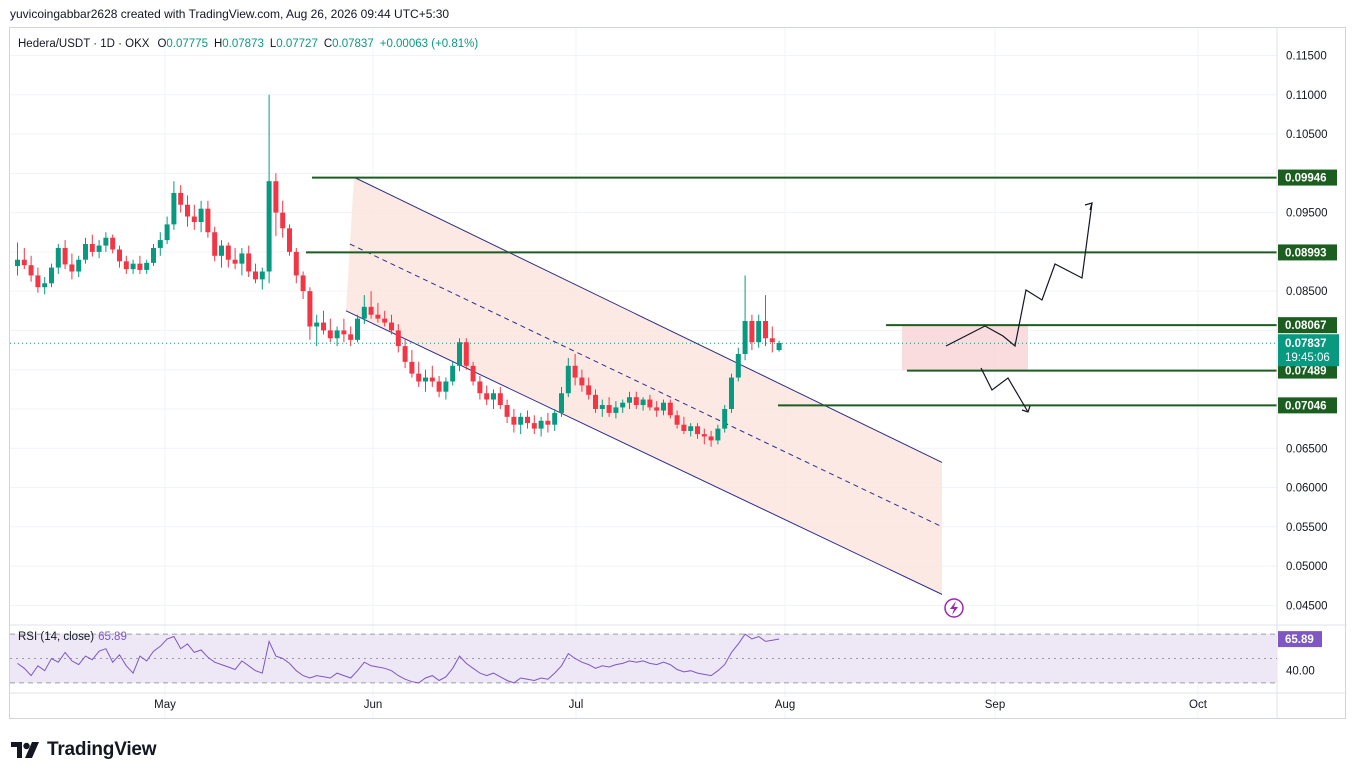  I want to click on rsi-tick-label: 40.00, so click(1300, 672).